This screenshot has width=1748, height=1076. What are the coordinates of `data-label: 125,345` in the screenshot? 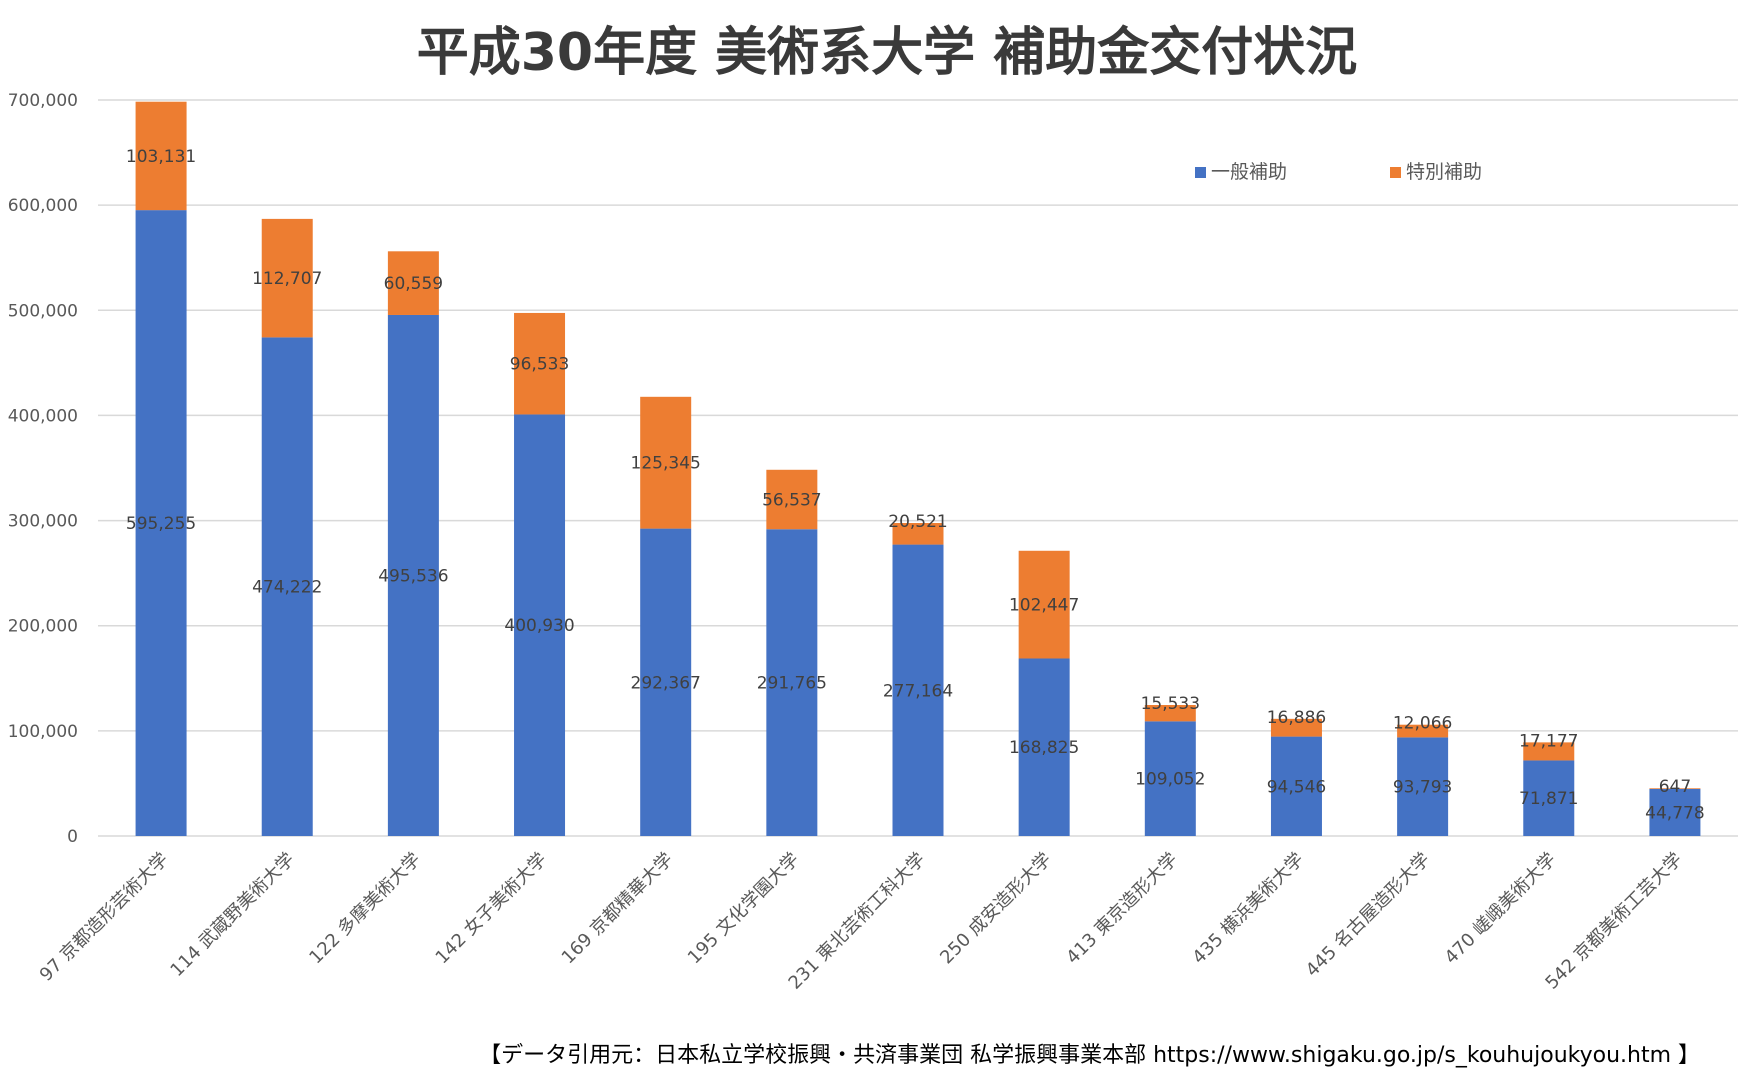 It's located at (666, 464).